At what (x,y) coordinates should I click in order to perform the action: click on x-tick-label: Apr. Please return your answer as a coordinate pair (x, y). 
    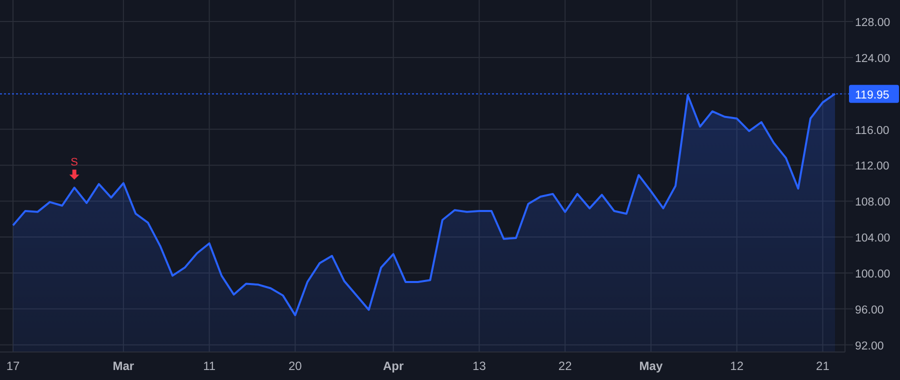
    Looking at the image, I should click on (393, 366).